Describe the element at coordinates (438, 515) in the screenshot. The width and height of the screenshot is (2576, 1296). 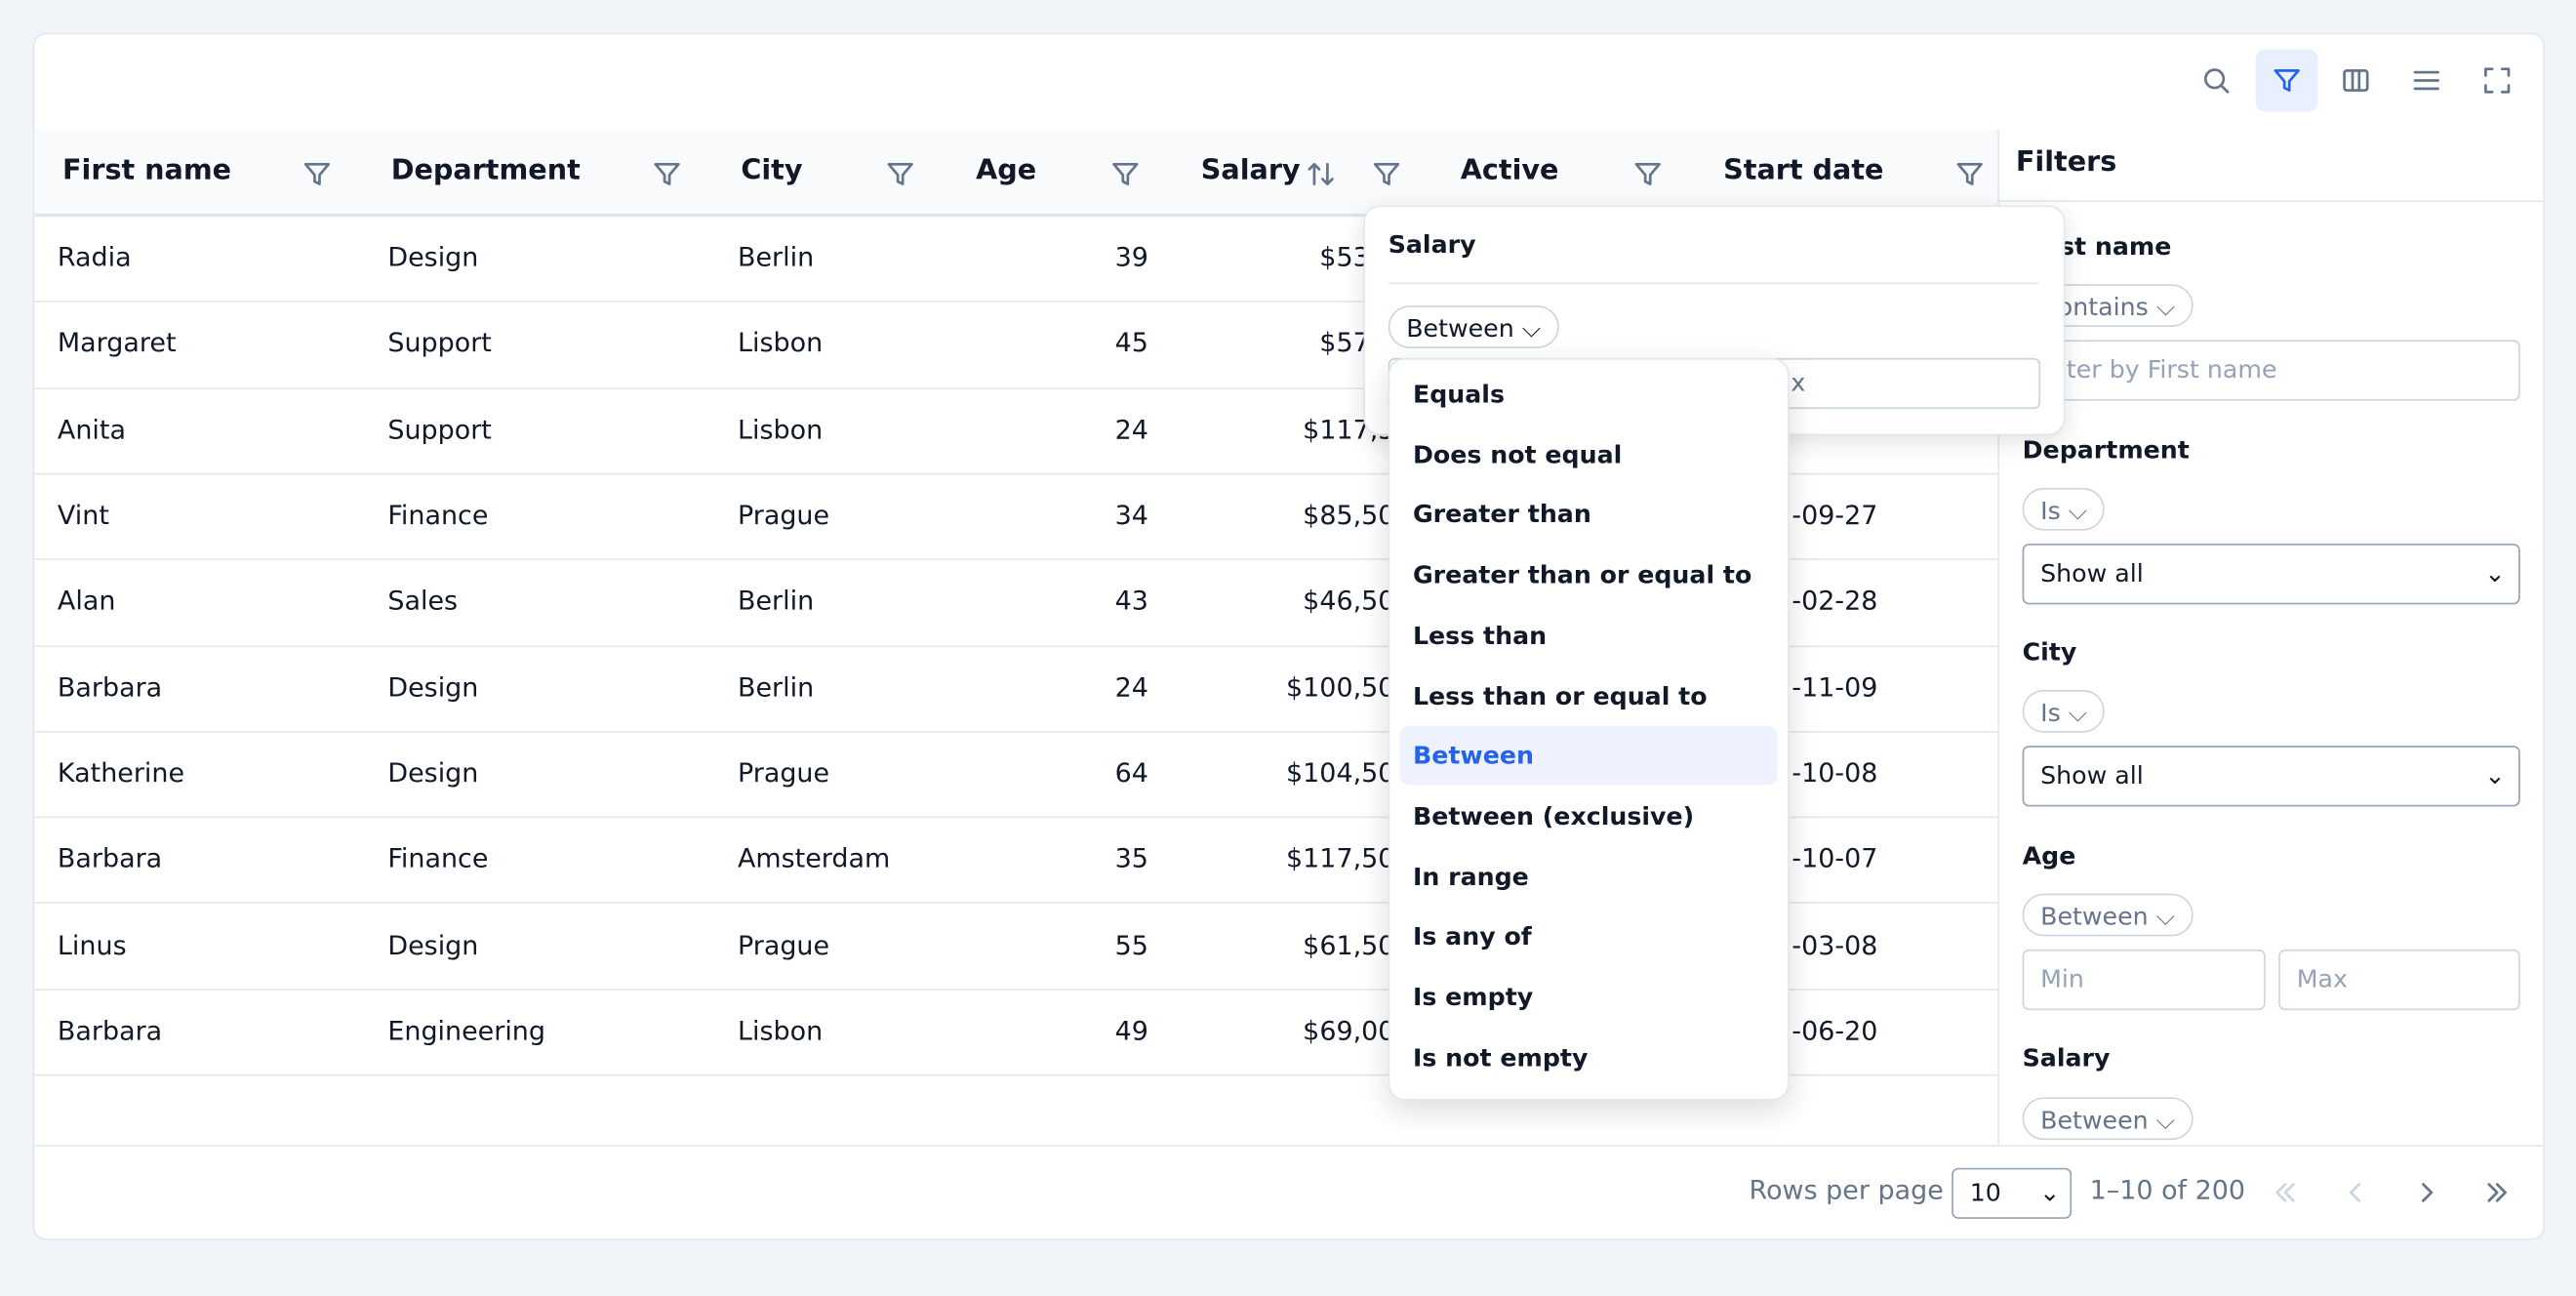
I see `cell: Finance` at that location.